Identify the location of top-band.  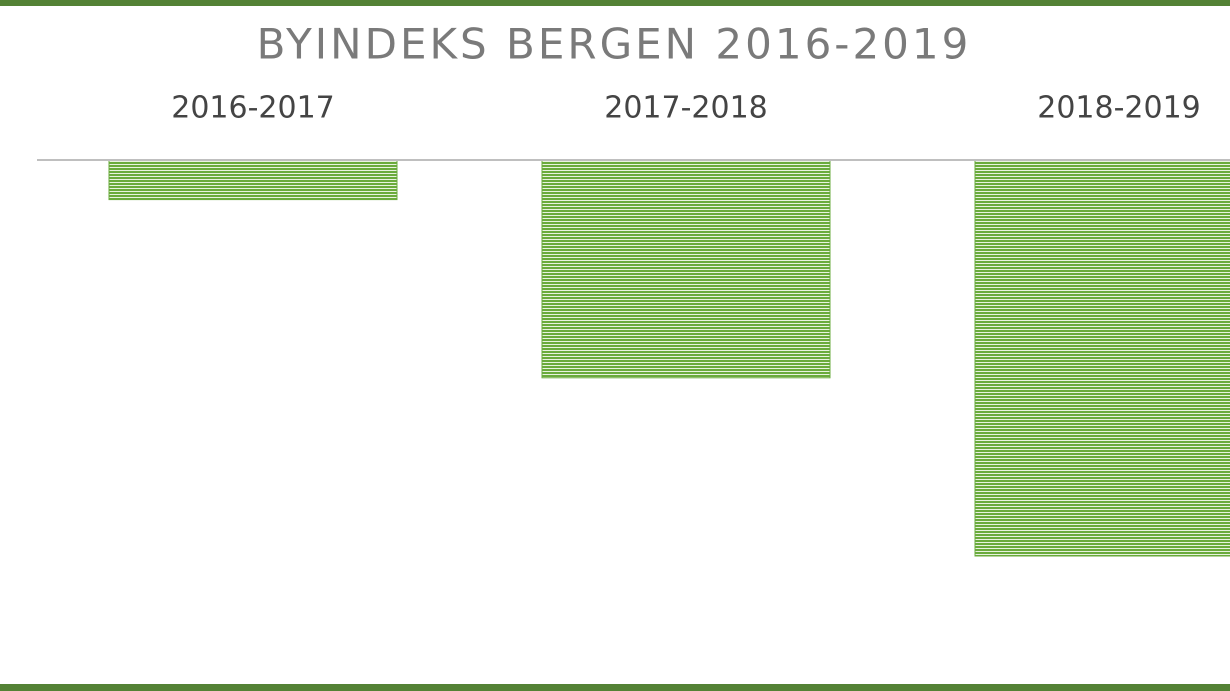
(615, 3).